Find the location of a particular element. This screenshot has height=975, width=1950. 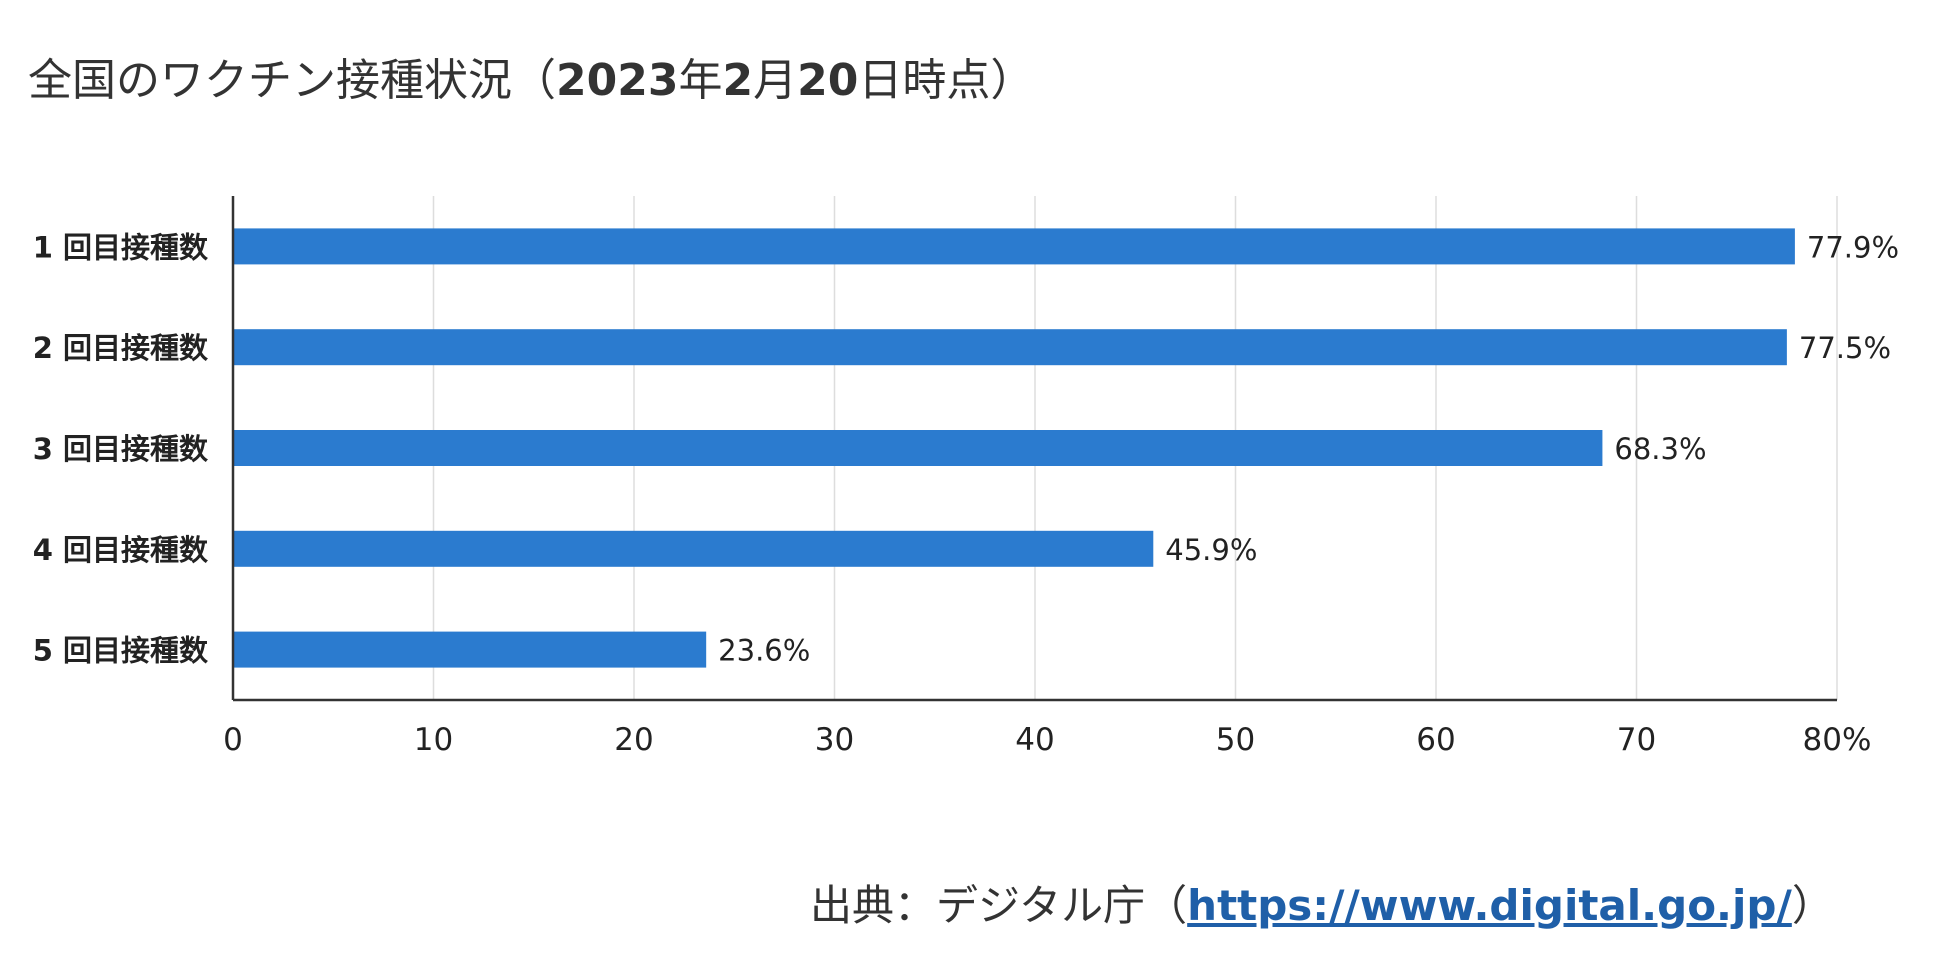

x-tick-label: 0 is located at coordinates (233, 740).